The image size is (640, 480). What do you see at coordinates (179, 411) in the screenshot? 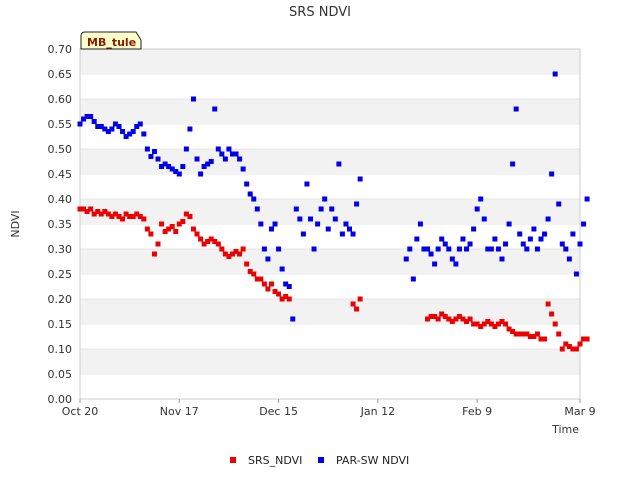
I see `x-tick-label: Nov 17` at bounding box center [179, 411].